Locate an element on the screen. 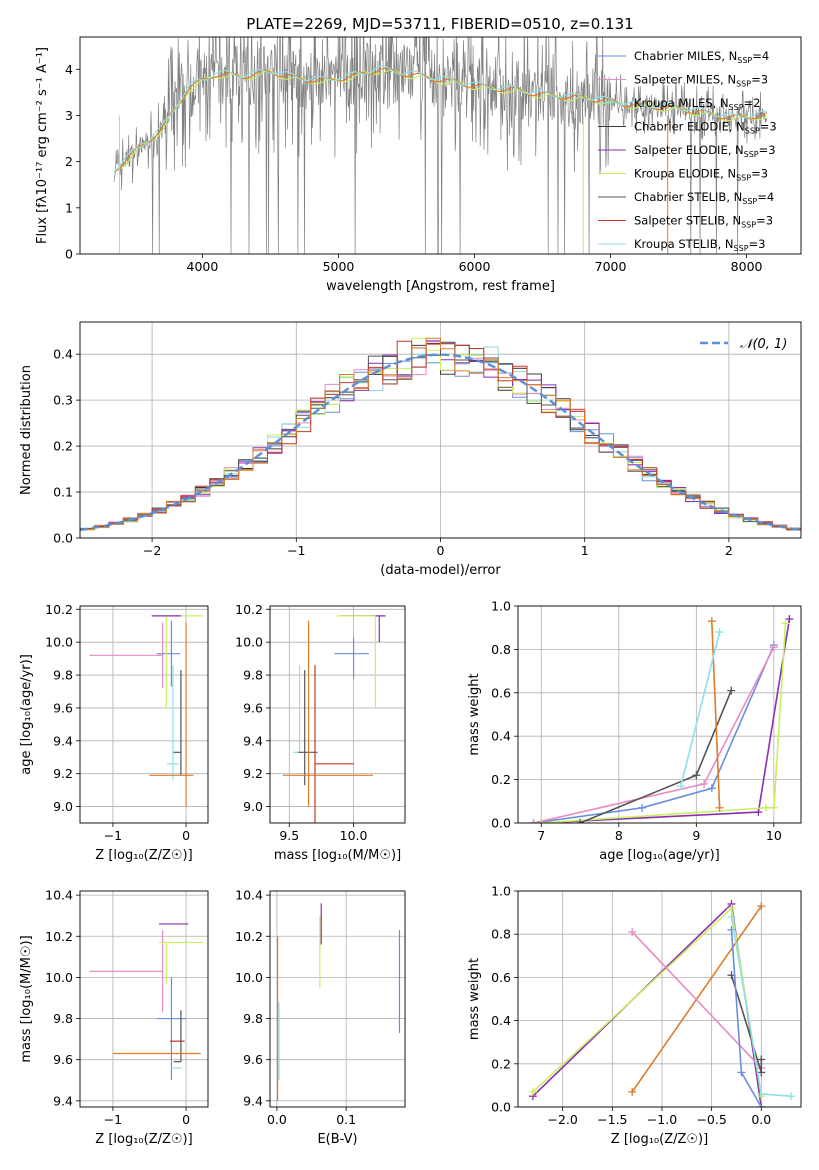 This screenshot has height=1170, width=819. x-tick-label: 6000 is located at coordinates (475, 266).